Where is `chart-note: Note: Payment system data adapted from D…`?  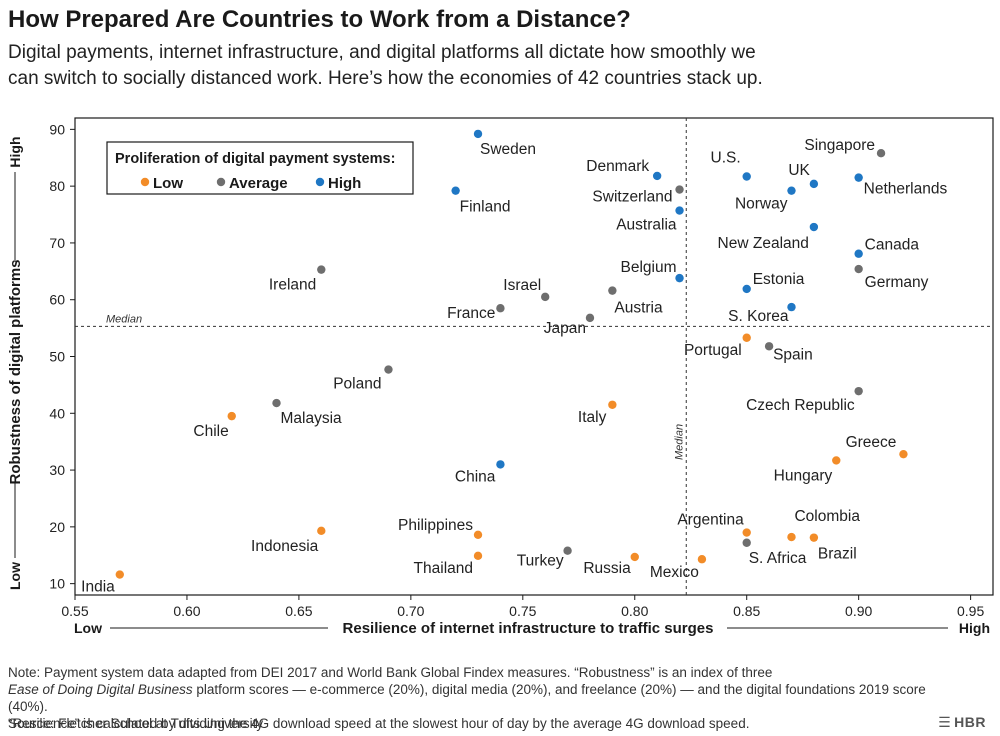
chart-note: Note: Payment system data adapted from D… is located at coordinates (478, 698).